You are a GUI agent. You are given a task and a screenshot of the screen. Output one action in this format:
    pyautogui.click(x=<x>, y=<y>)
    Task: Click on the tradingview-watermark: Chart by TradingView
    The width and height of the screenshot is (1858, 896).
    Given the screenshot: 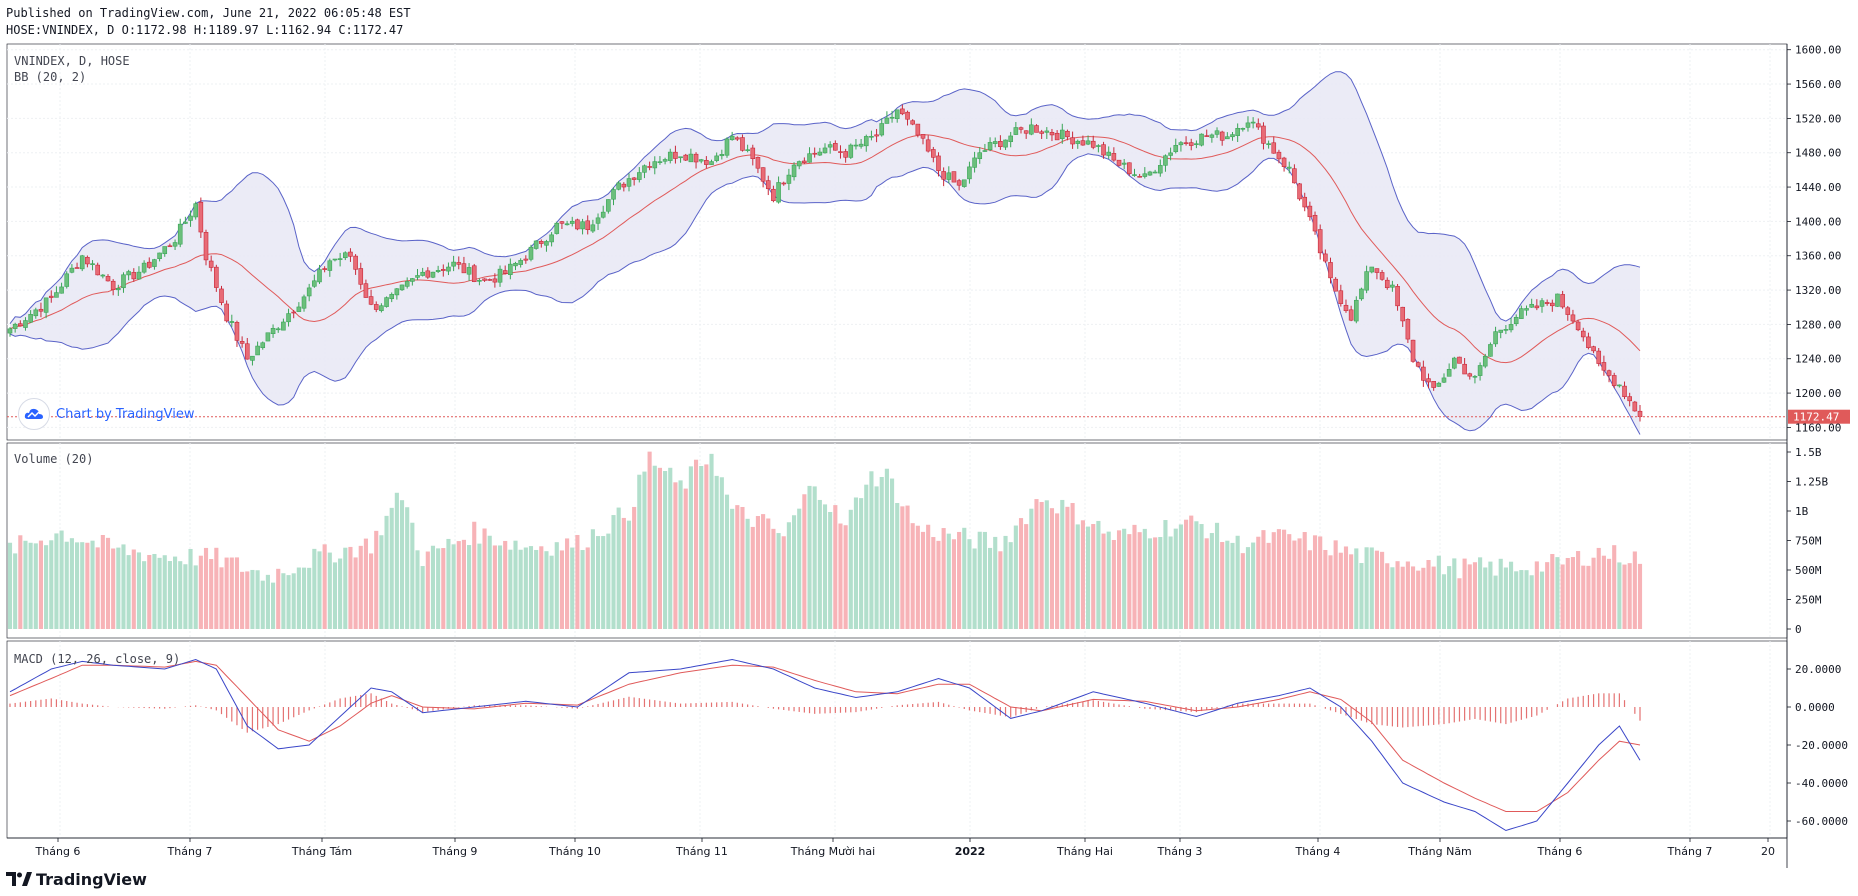 What is the action you would take?
    pyautogui.click(x=106, y=414)
    